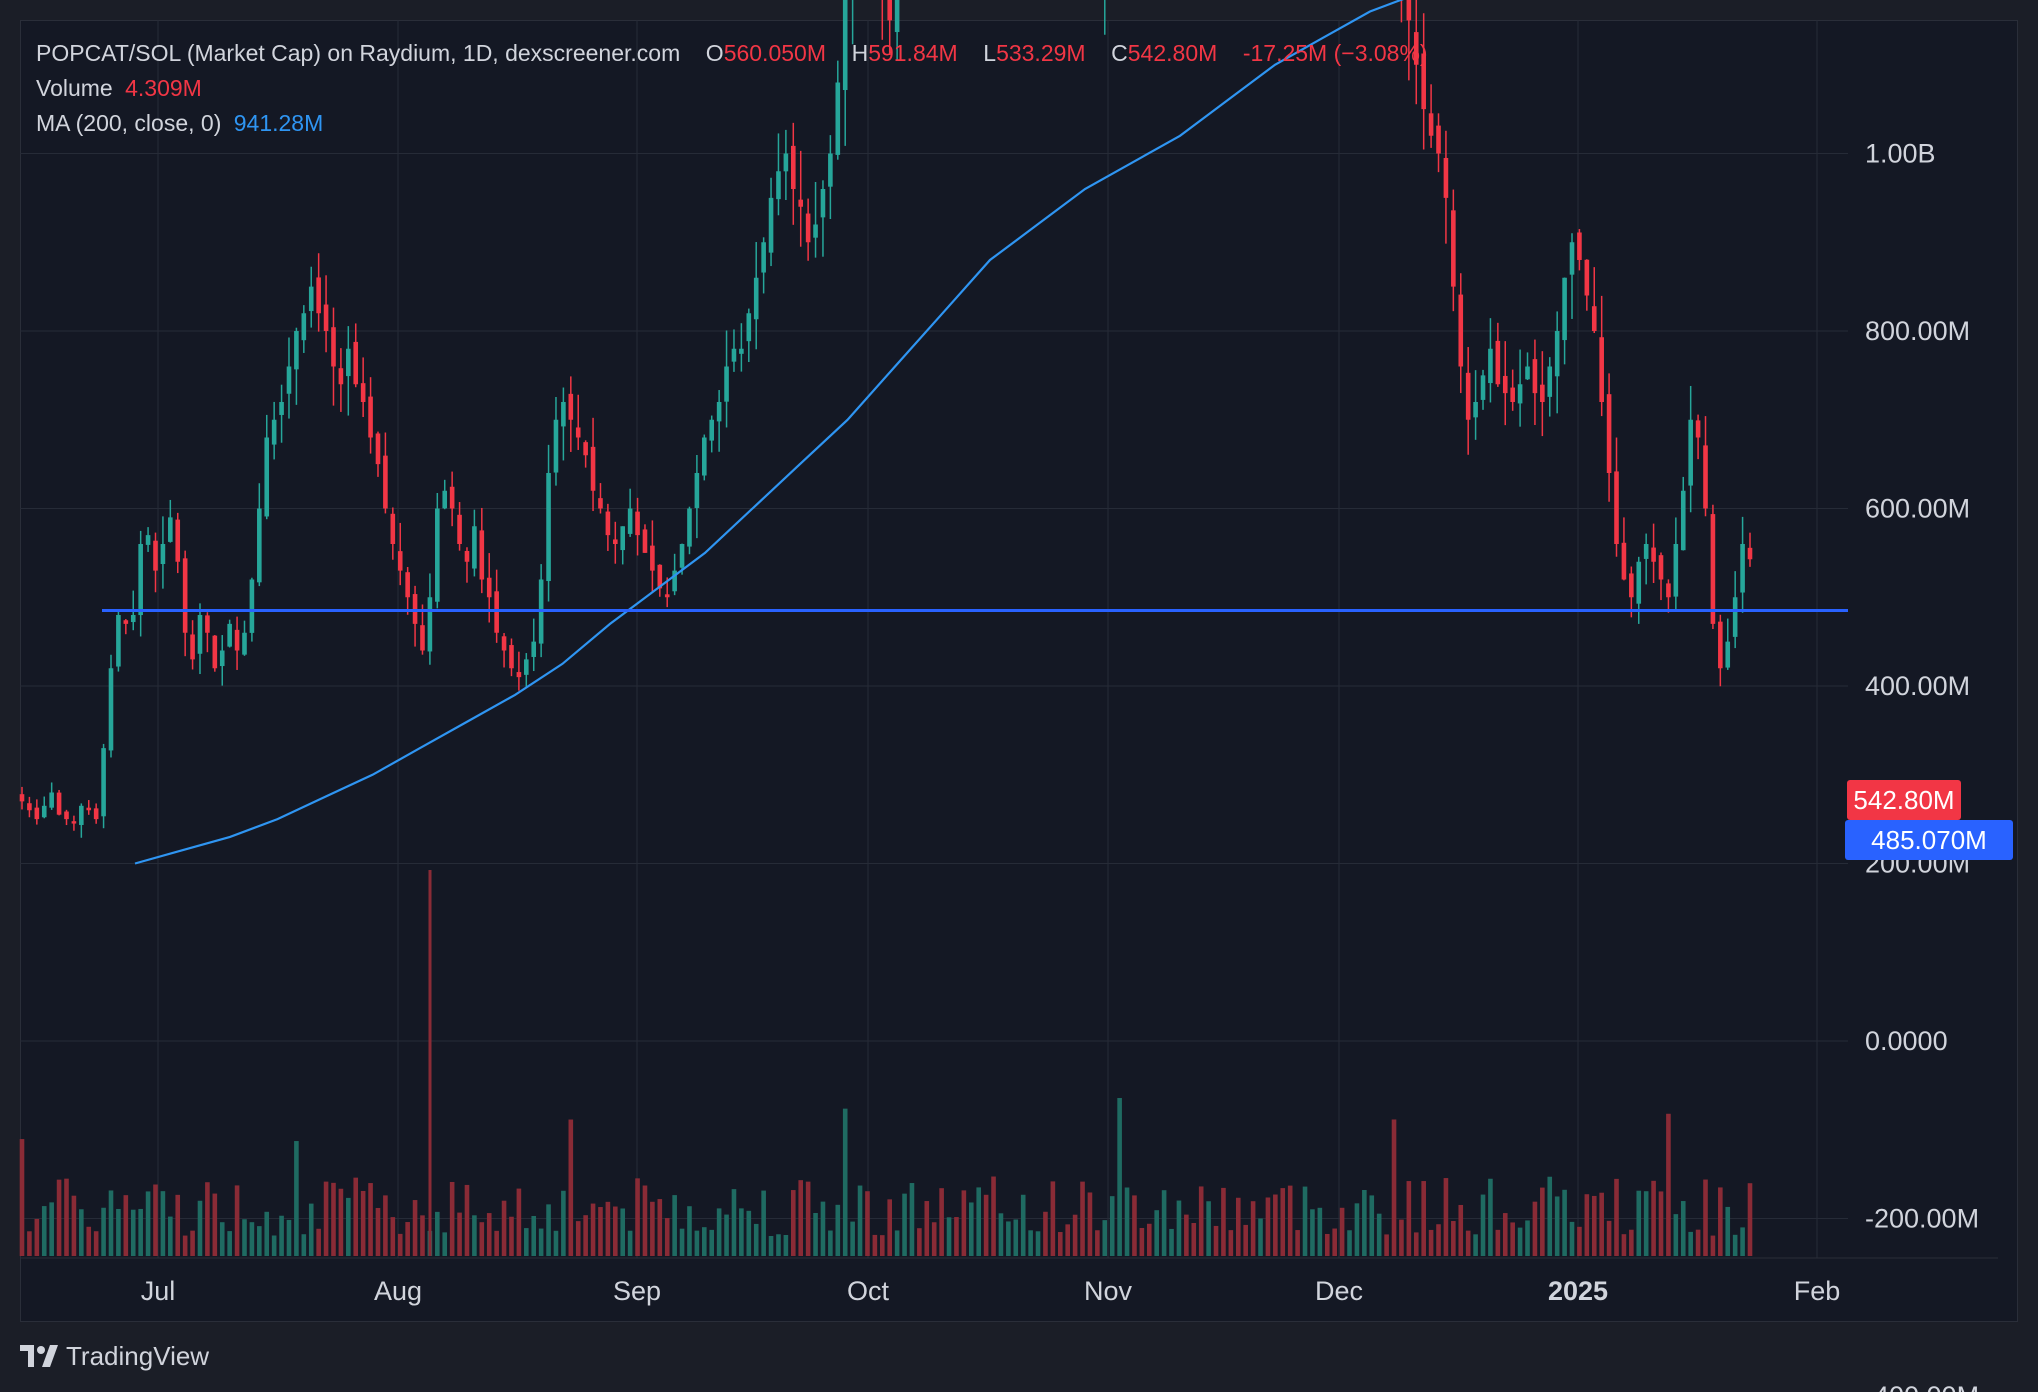 This screenshot has width=2038, height=1392. I want to click on legend-volume-label: Volume, so click(74, 88).